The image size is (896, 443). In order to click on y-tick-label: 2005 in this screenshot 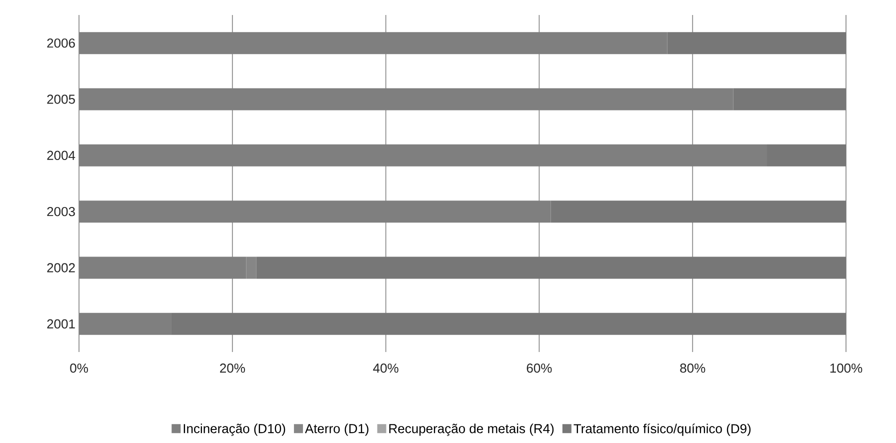, I will do `click(61, 99)`.